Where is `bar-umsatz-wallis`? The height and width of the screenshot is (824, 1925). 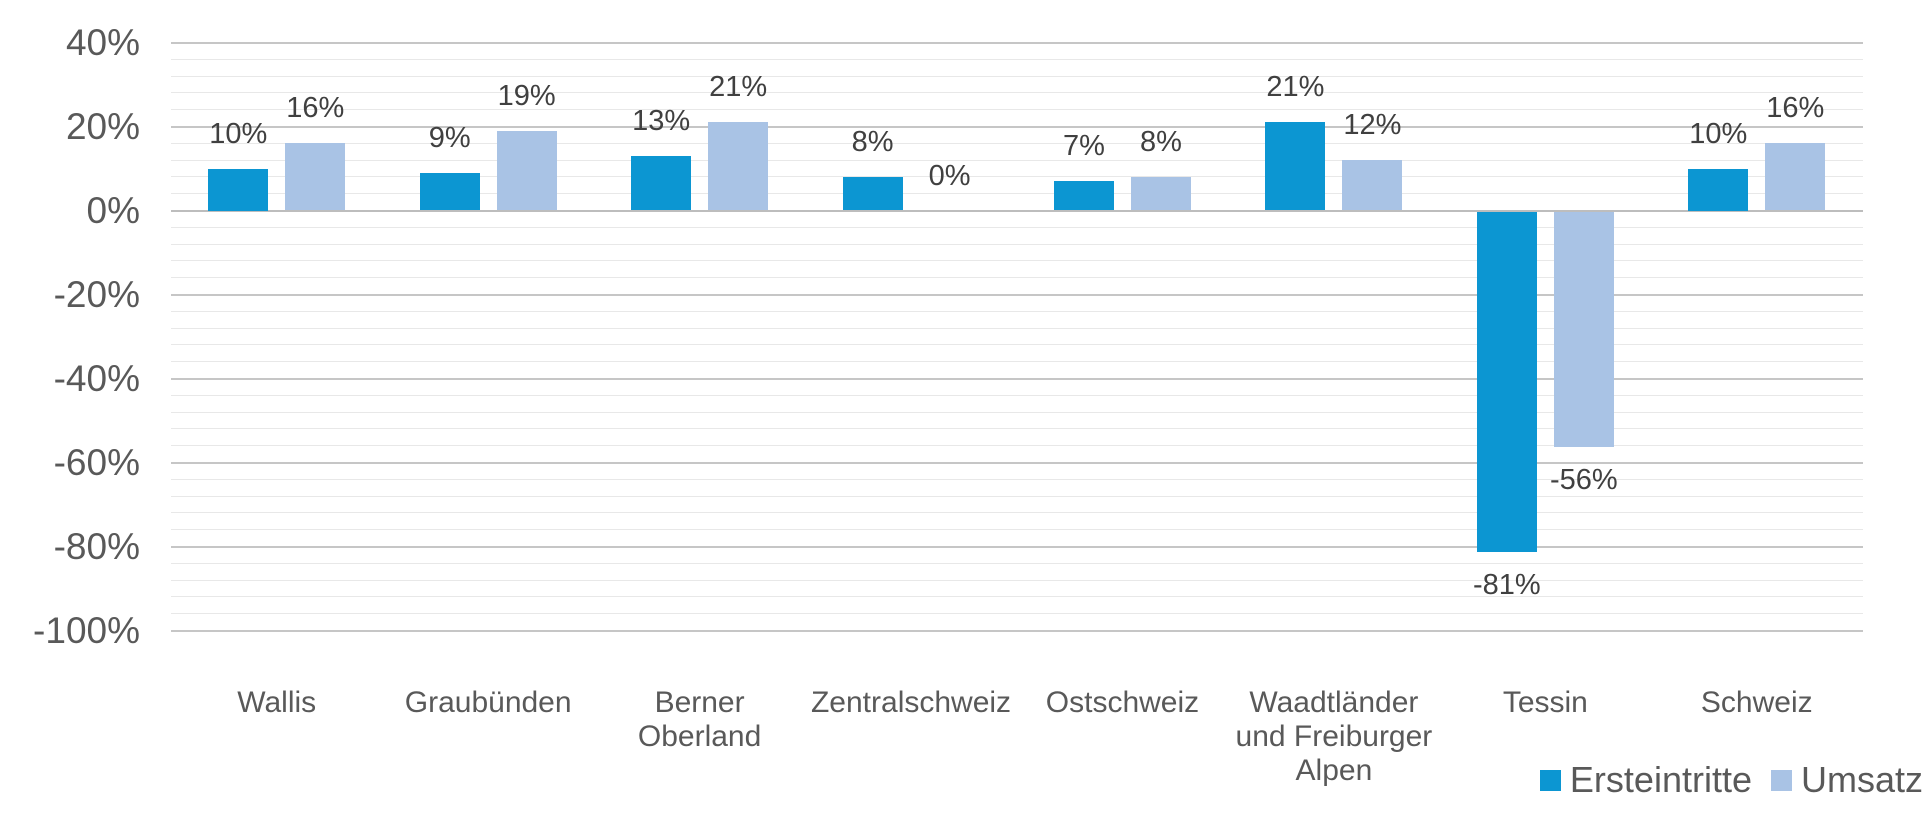
bar-umsatz-wallis is located at coordinates (315, 177).